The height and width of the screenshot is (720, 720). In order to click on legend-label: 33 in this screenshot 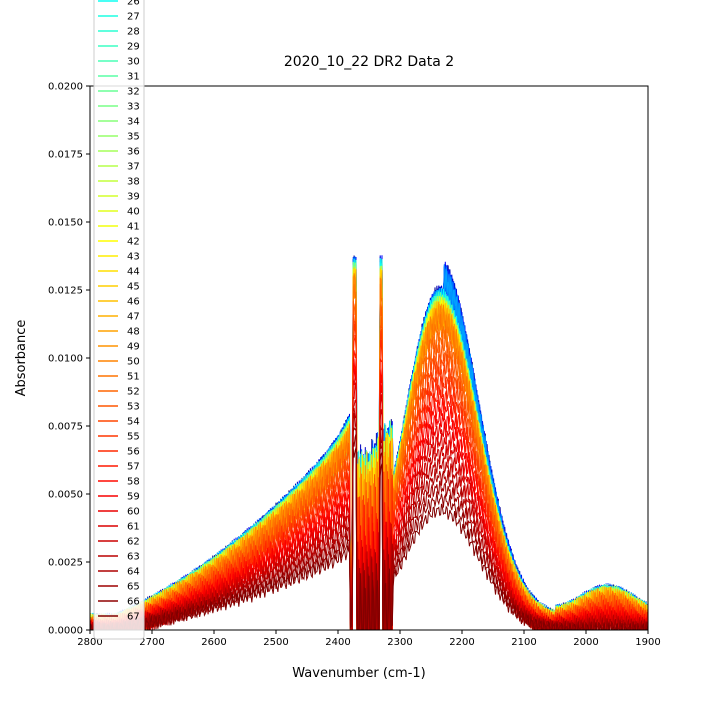, I will do `click(133, 107)`.